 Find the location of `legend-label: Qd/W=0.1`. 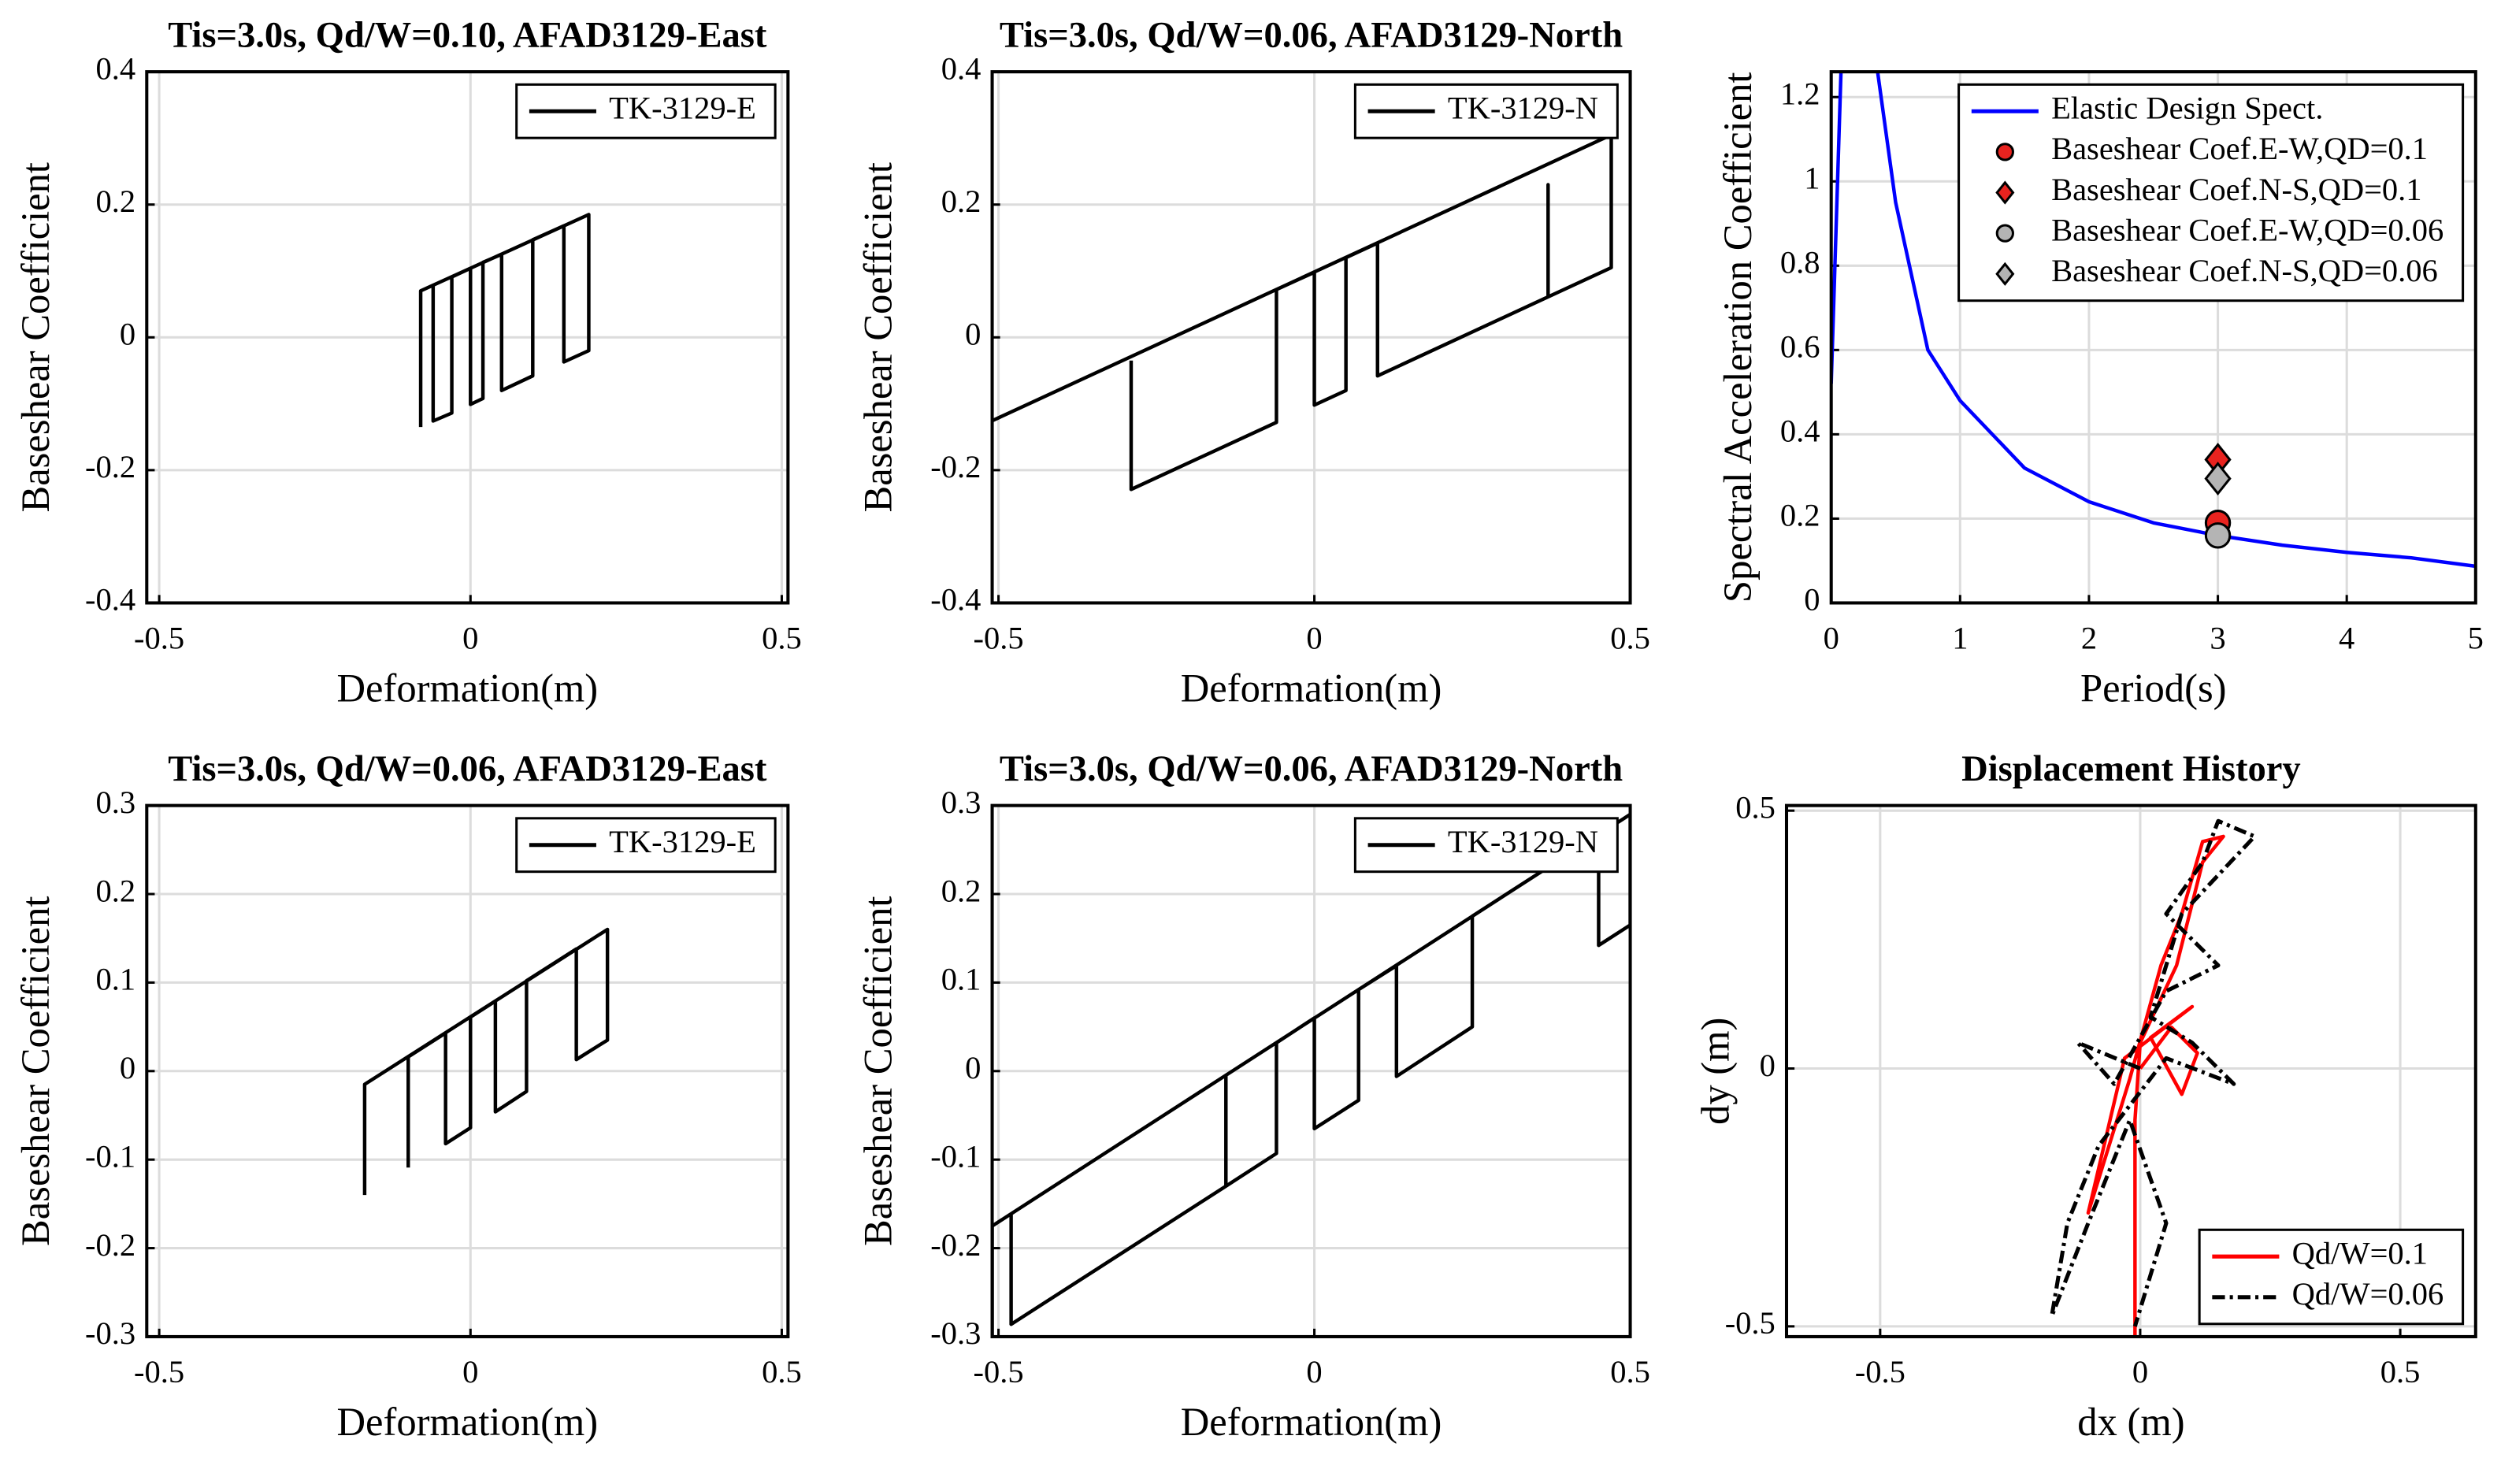

legend-label: Qd/W=0.1 is located at coordinates (2360, 1253).